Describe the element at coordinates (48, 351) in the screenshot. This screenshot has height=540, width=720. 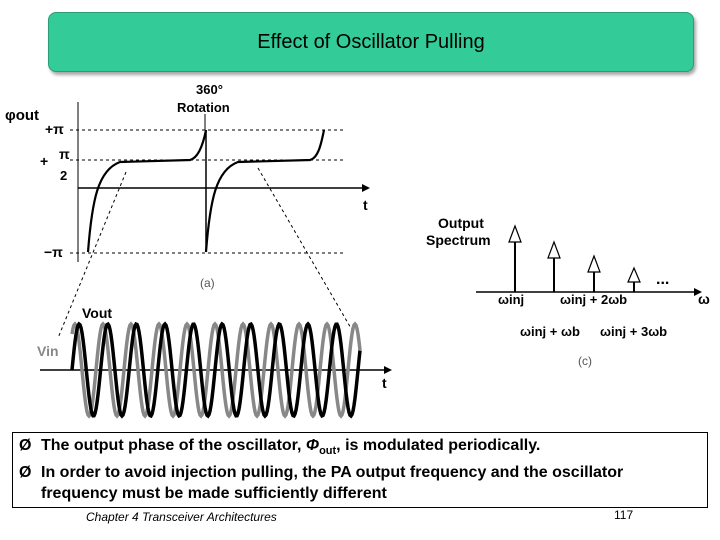
I see `vin-label: Vin` at that location.